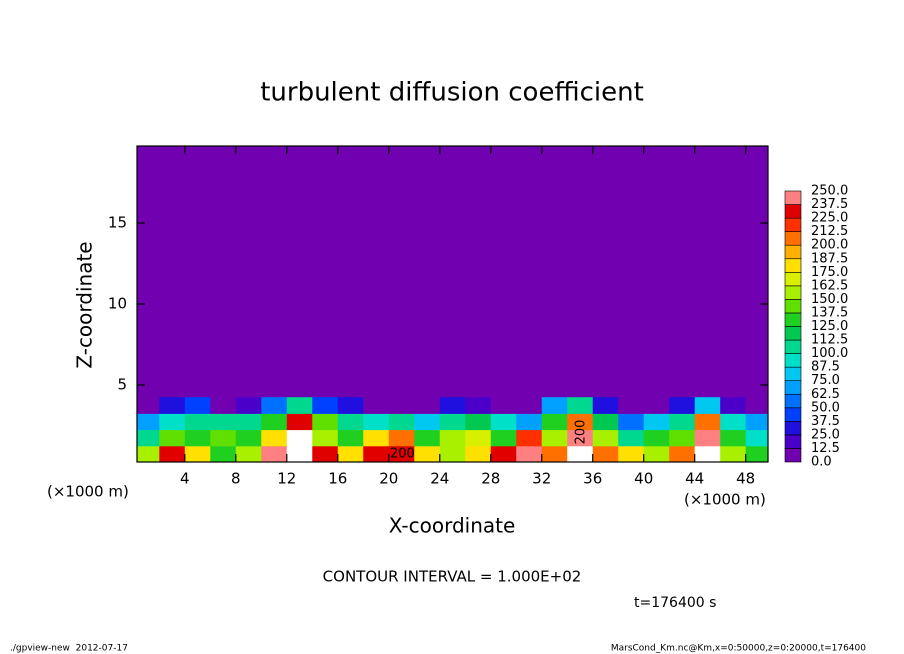 Image resolution: width=904 pixels, height=654 pixels. Describe the element at coordinates (829, 312) in the screenshot. I see `colorbar-label: 137.5` at that location.